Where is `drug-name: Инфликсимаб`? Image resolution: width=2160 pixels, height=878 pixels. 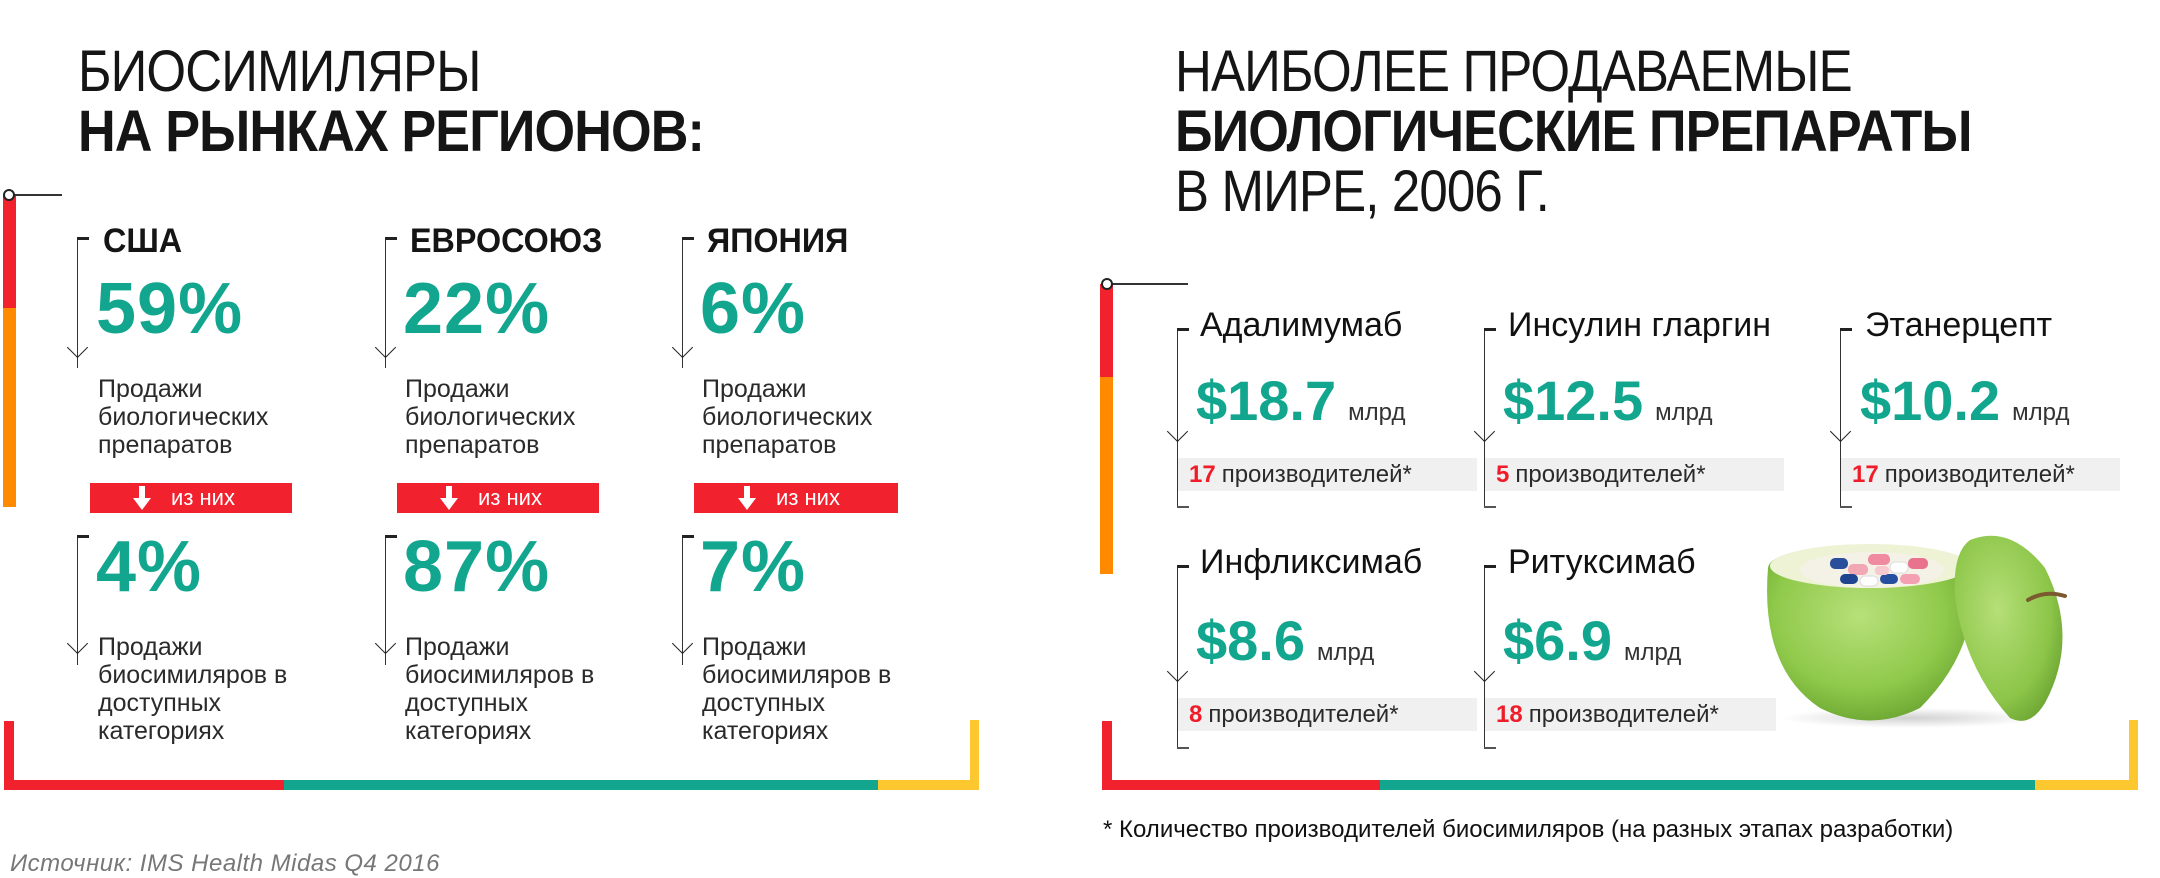 drug-name: Инфликсимаб is located at coordinates (1311, 562).